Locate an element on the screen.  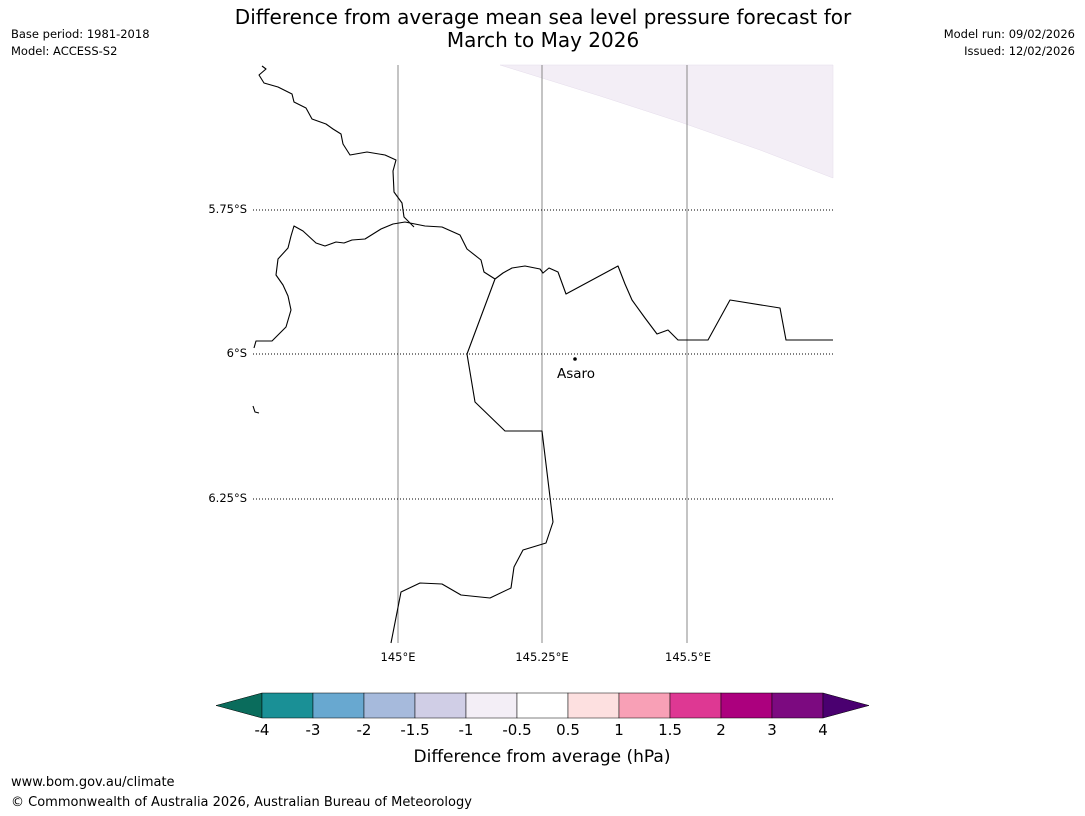
issued-date: Issued: 12/02/2026 is located at coordinates (1019, 51).